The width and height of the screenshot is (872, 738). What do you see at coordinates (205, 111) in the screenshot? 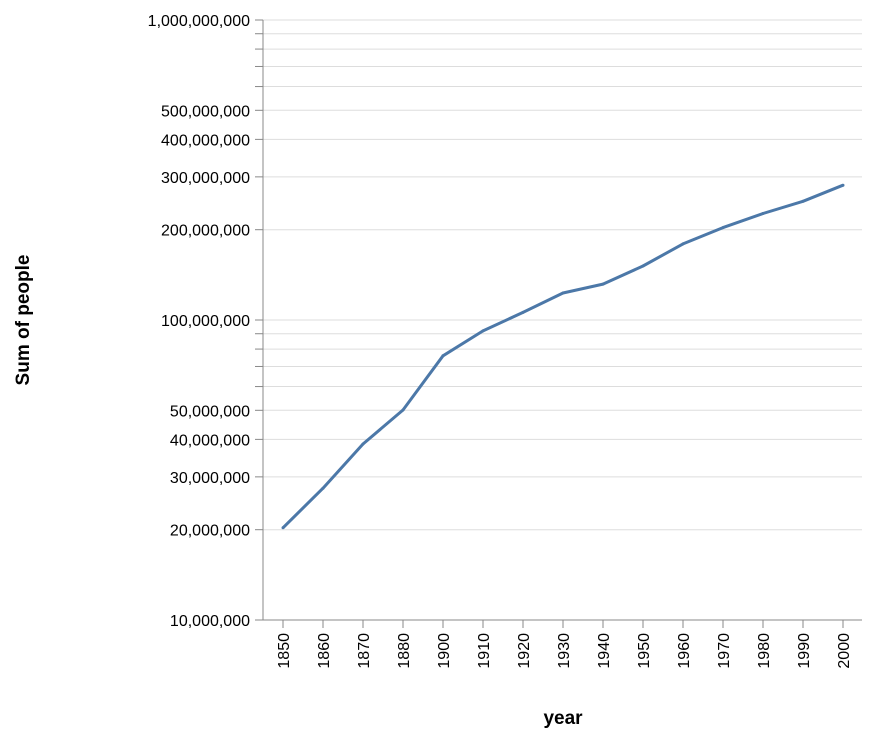
I see `y-tick-label: 500,000,000` at bounding box center [205, 111].